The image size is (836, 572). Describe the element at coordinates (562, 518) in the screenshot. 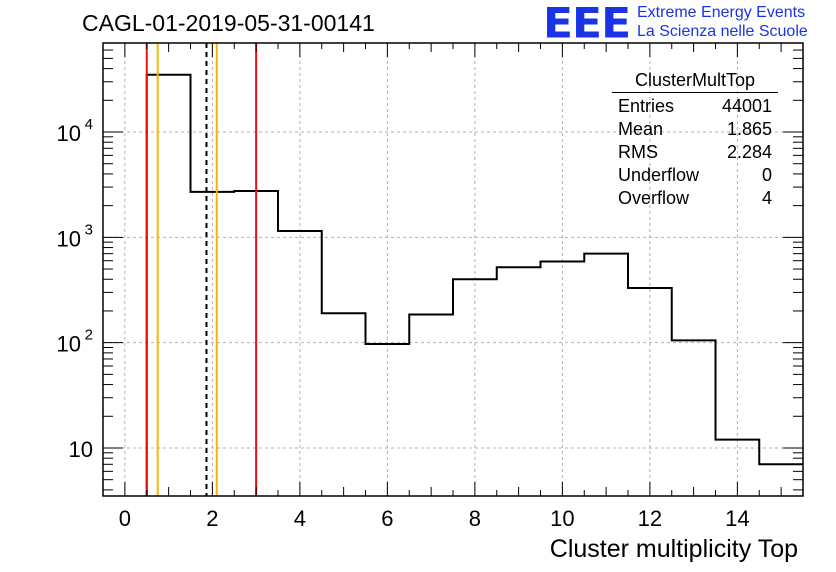

I see `x-tick-label: 10` at that location.